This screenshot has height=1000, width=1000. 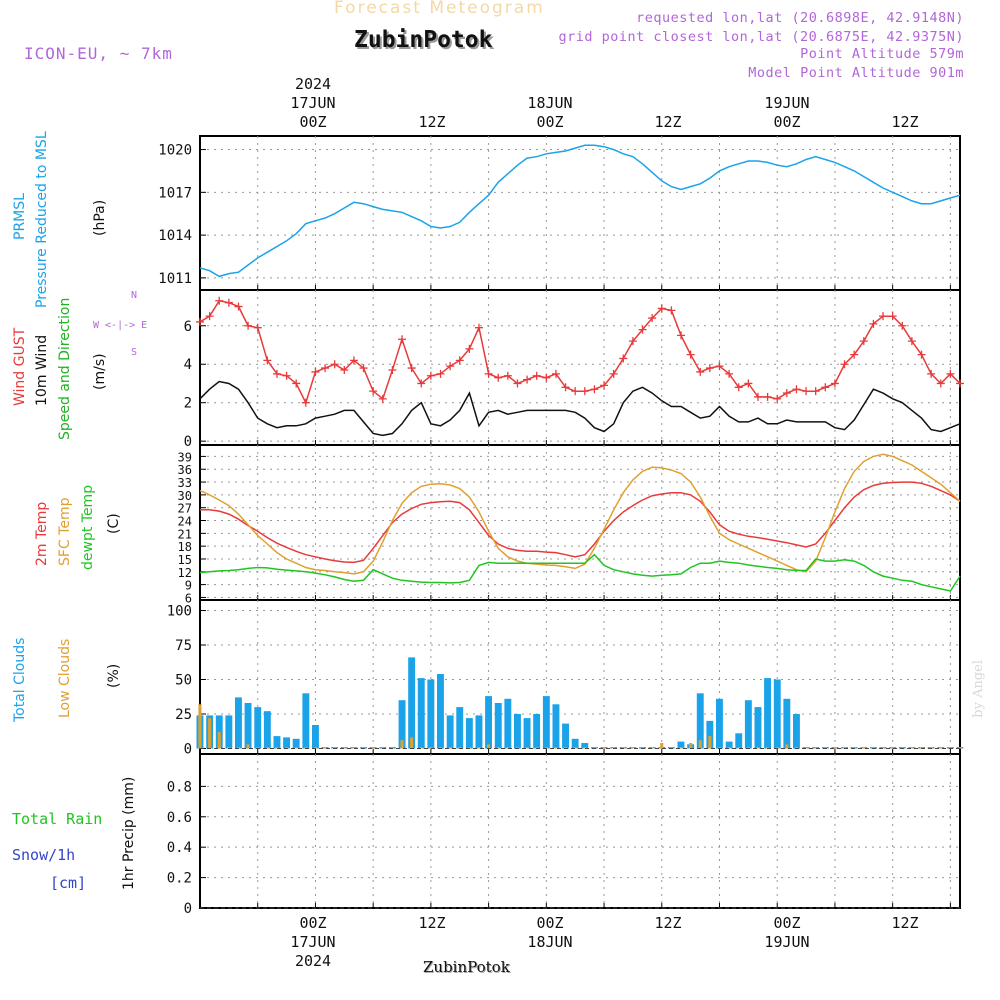 What do you see at coordinates (179, 612) in the screenshot?
I see `y-tick-label: 100` at bounding box center [179, 612].